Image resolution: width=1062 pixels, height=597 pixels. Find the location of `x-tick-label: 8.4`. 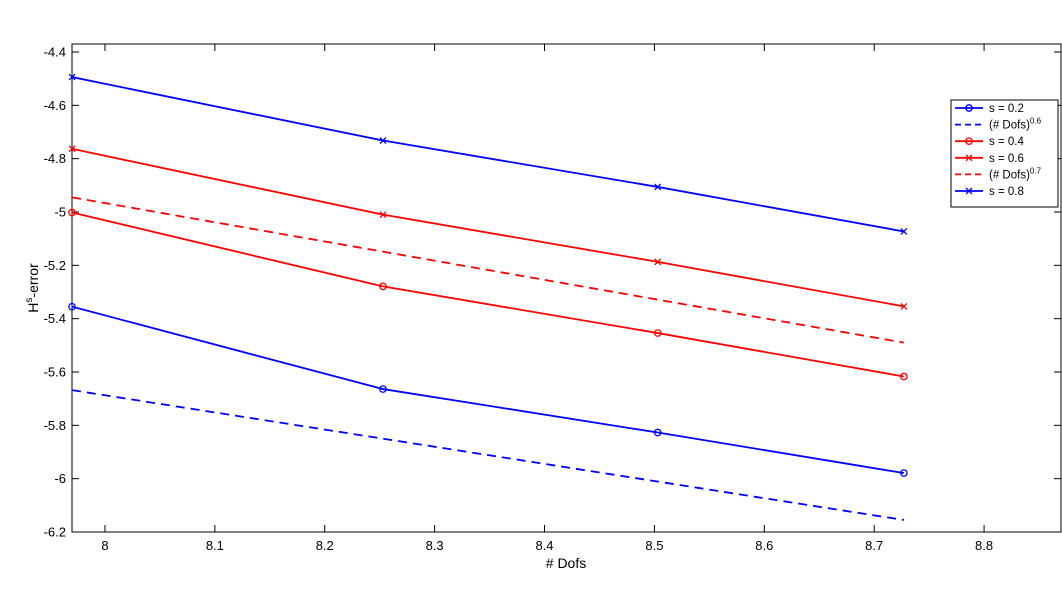

x-tick-label: 8.4 is located at coordinates (544, 545).